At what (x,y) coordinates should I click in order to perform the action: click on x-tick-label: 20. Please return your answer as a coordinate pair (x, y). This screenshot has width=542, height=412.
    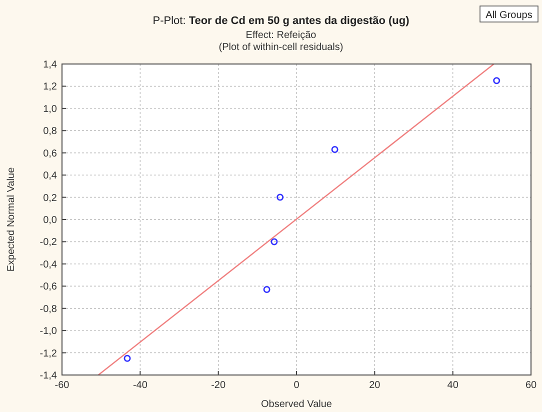
    Looking at the image, I should click on (375, 385).